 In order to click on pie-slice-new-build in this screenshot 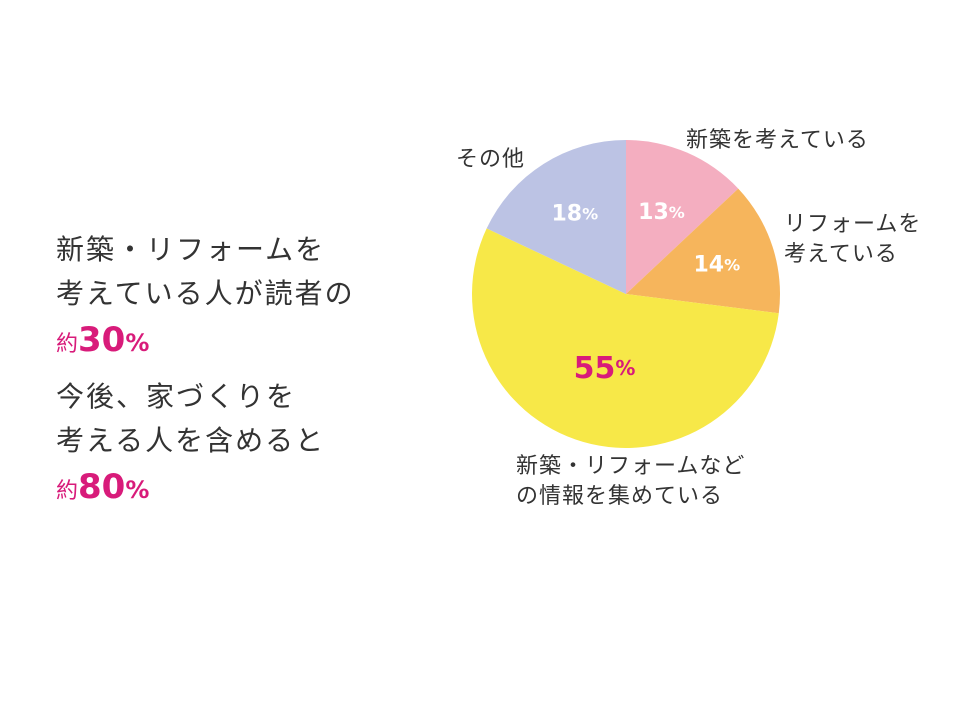, I will do `click(682, 217)`.